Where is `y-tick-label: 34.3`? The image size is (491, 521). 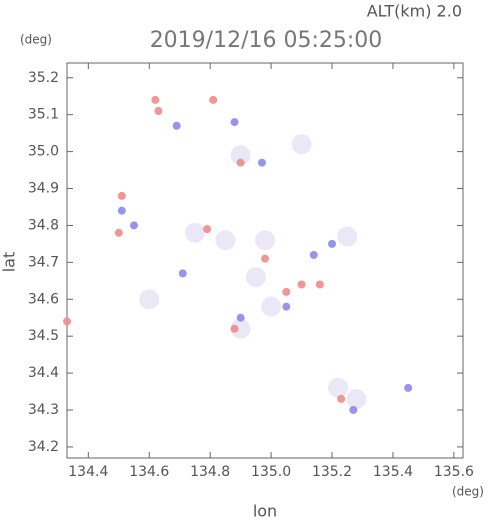 y-tick-label: 34.3 is located at coordinates (43, 410).